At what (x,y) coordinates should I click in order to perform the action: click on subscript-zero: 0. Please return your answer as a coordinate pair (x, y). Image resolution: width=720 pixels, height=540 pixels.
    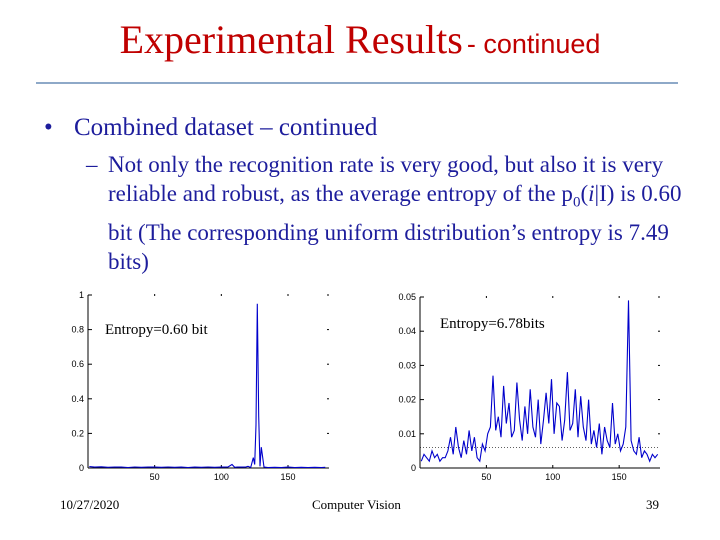
    Looking at the image, I should click on (576, 202).